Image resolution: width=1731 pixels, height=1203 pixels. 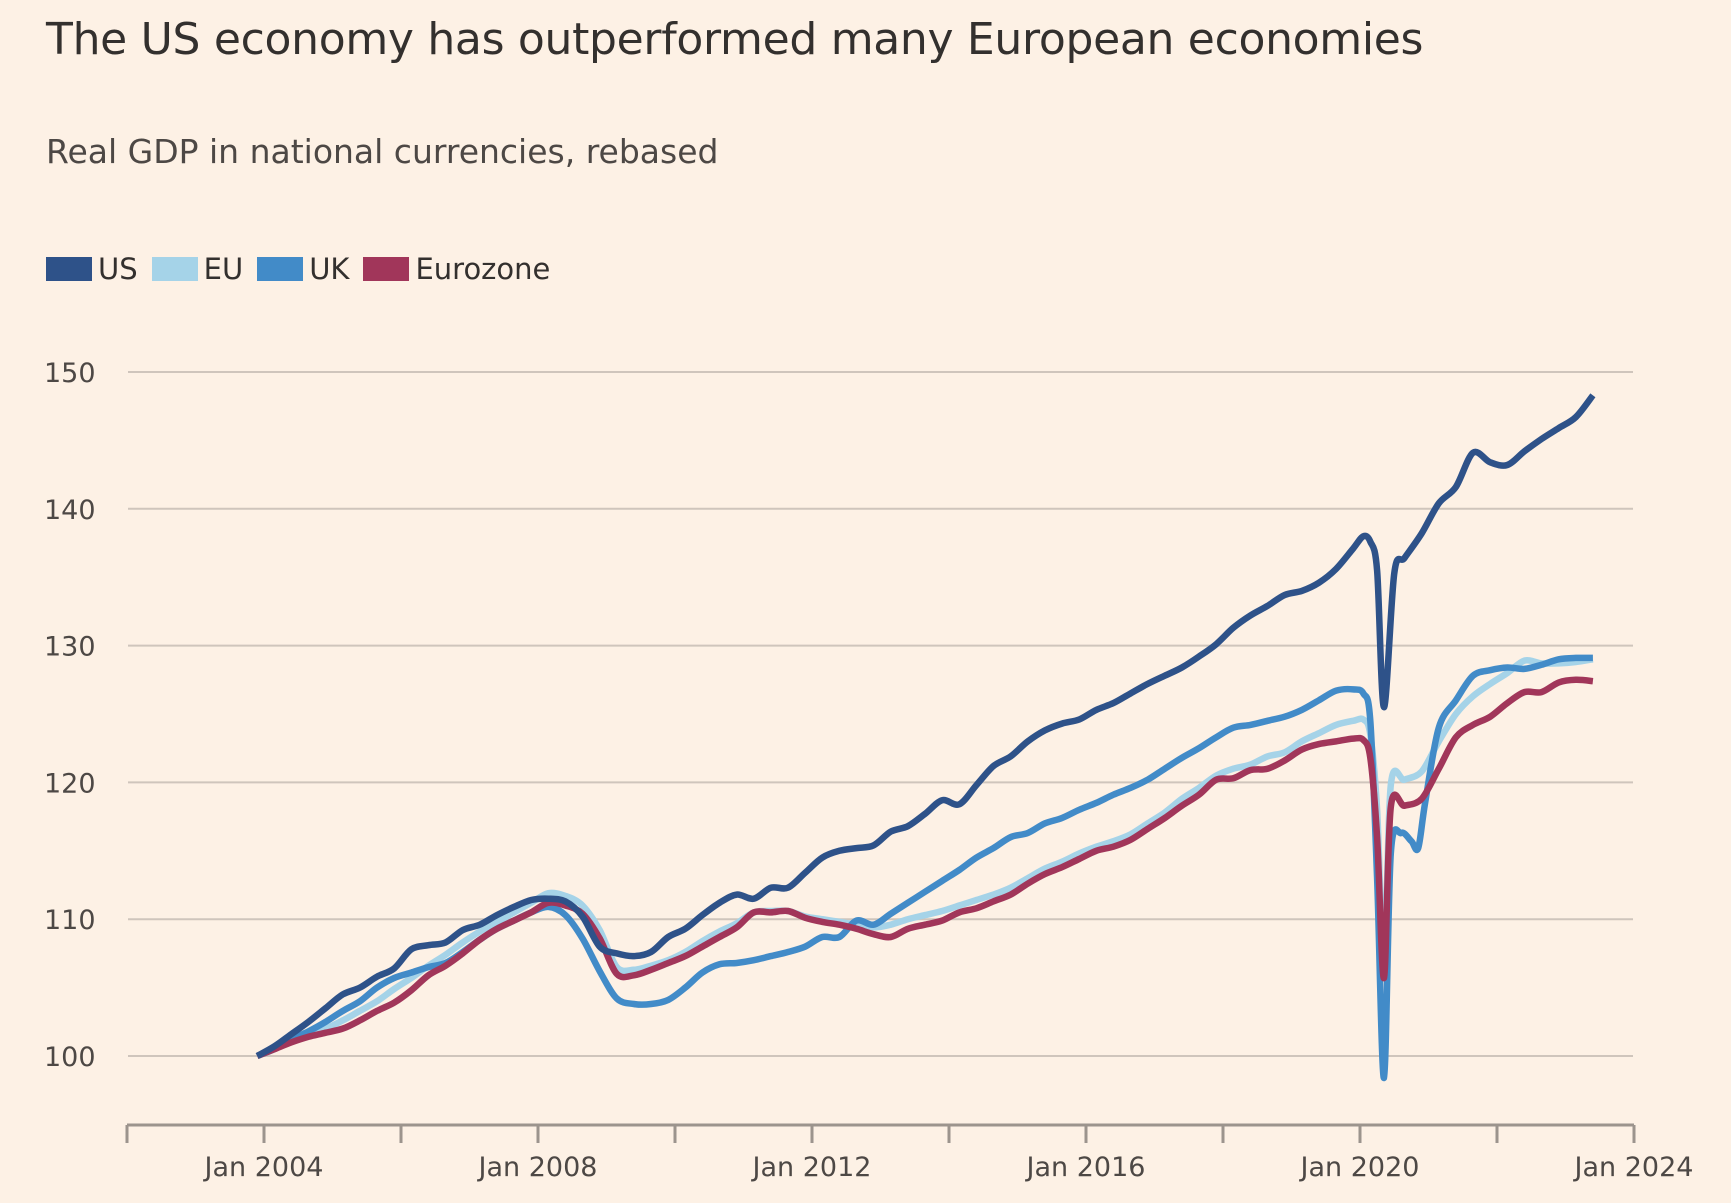 I want to click on x-tick-label-2024: Jan 2024, so click(x=1633, y=1167).